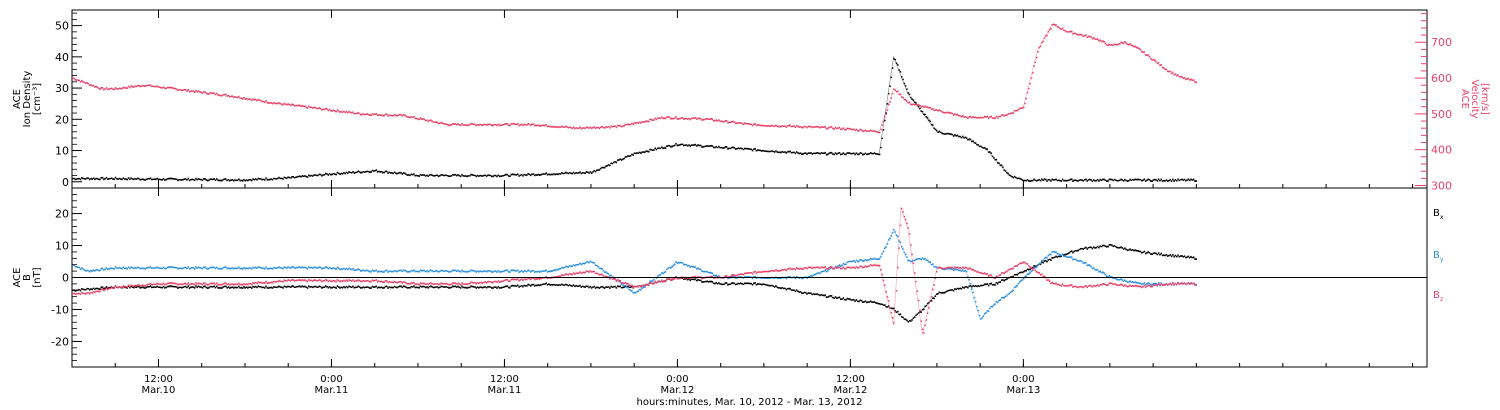 The height and width of the screenshot is (410, 1500). I want to click on density-tick-label: 20, so click(62, 119).